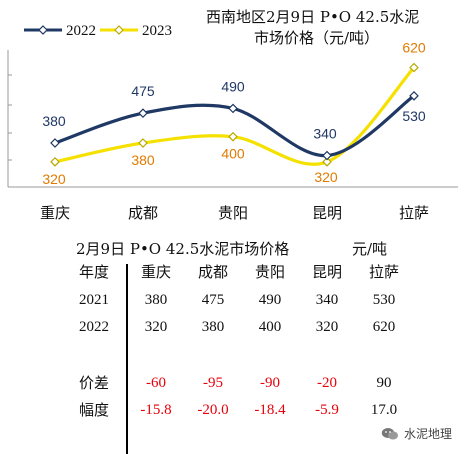 This screenshot has height=454, width=466. I want to click on diff-label: 价差, so click(93, 383).